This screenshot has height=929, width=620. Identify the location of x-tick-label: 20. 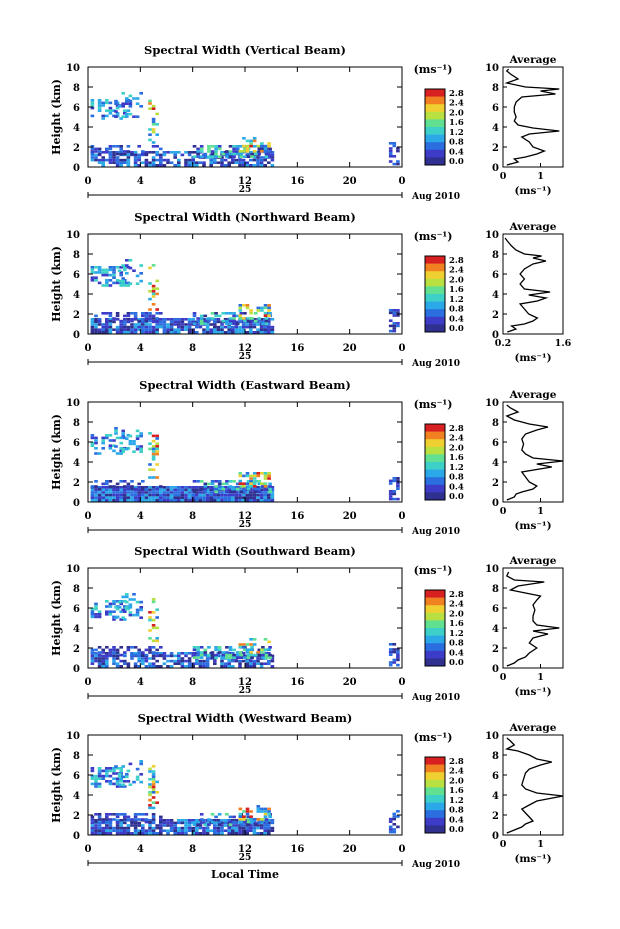
(350, 181).